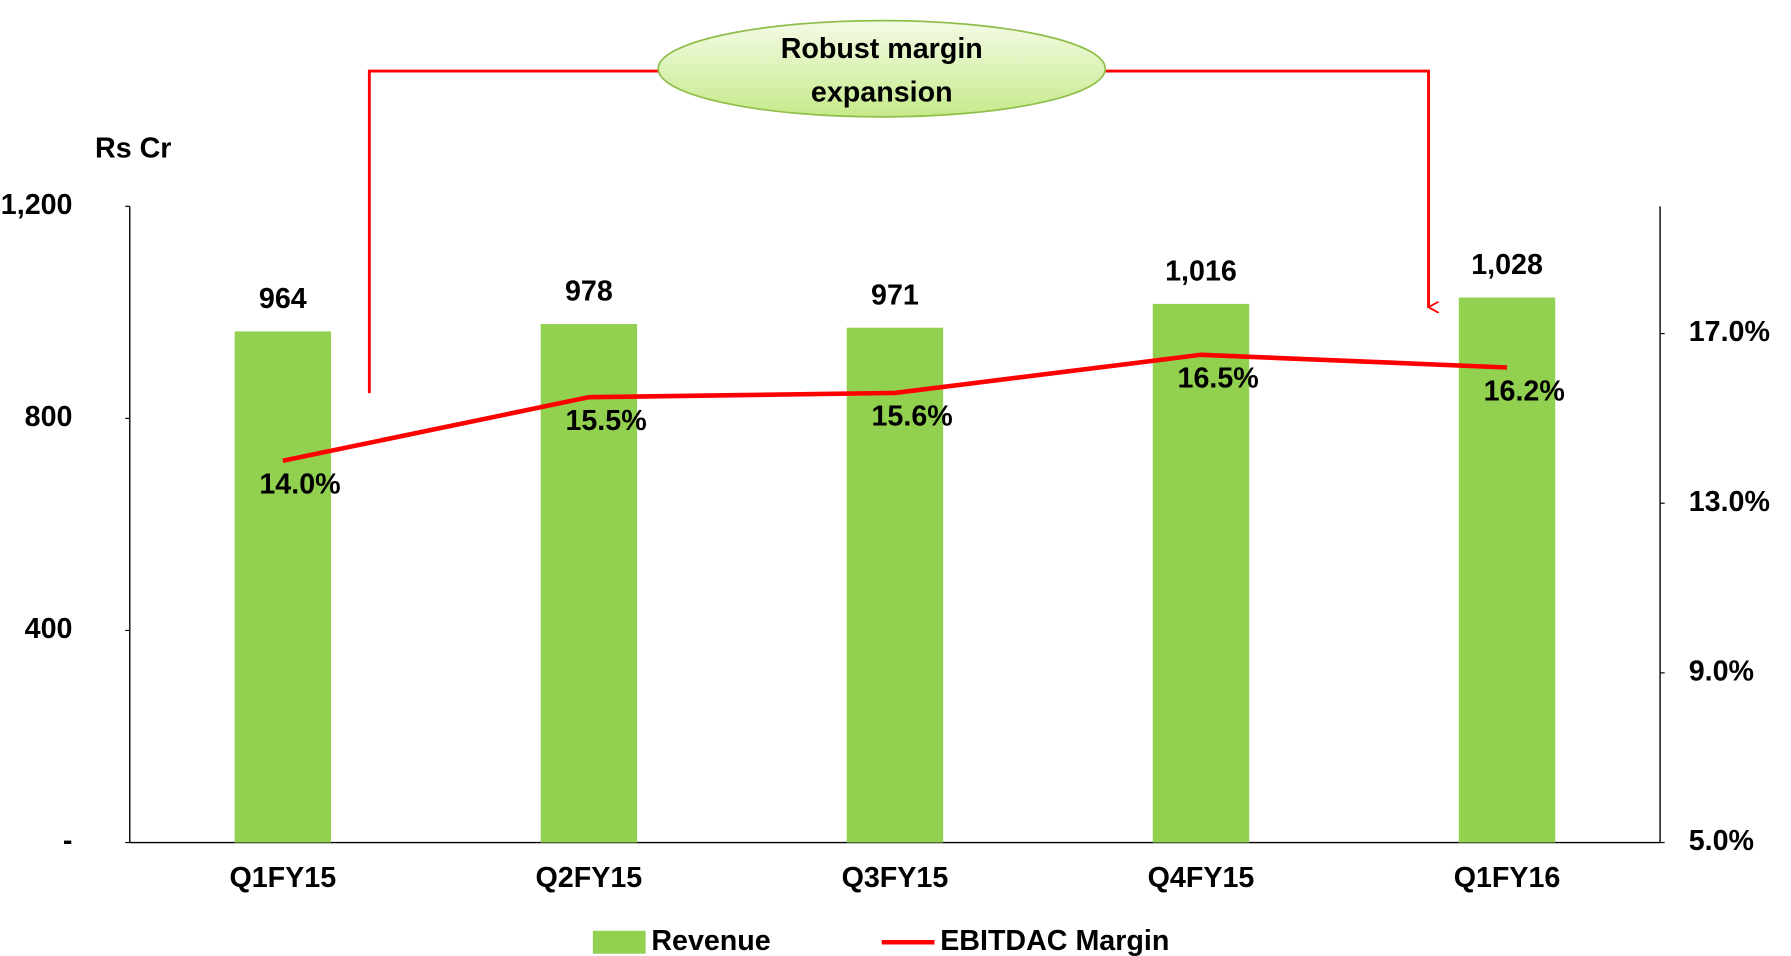  Describe the element at coordinates (1721, 841) in the screenshot. I see `y2-tick-label: 5.0%` at that location.